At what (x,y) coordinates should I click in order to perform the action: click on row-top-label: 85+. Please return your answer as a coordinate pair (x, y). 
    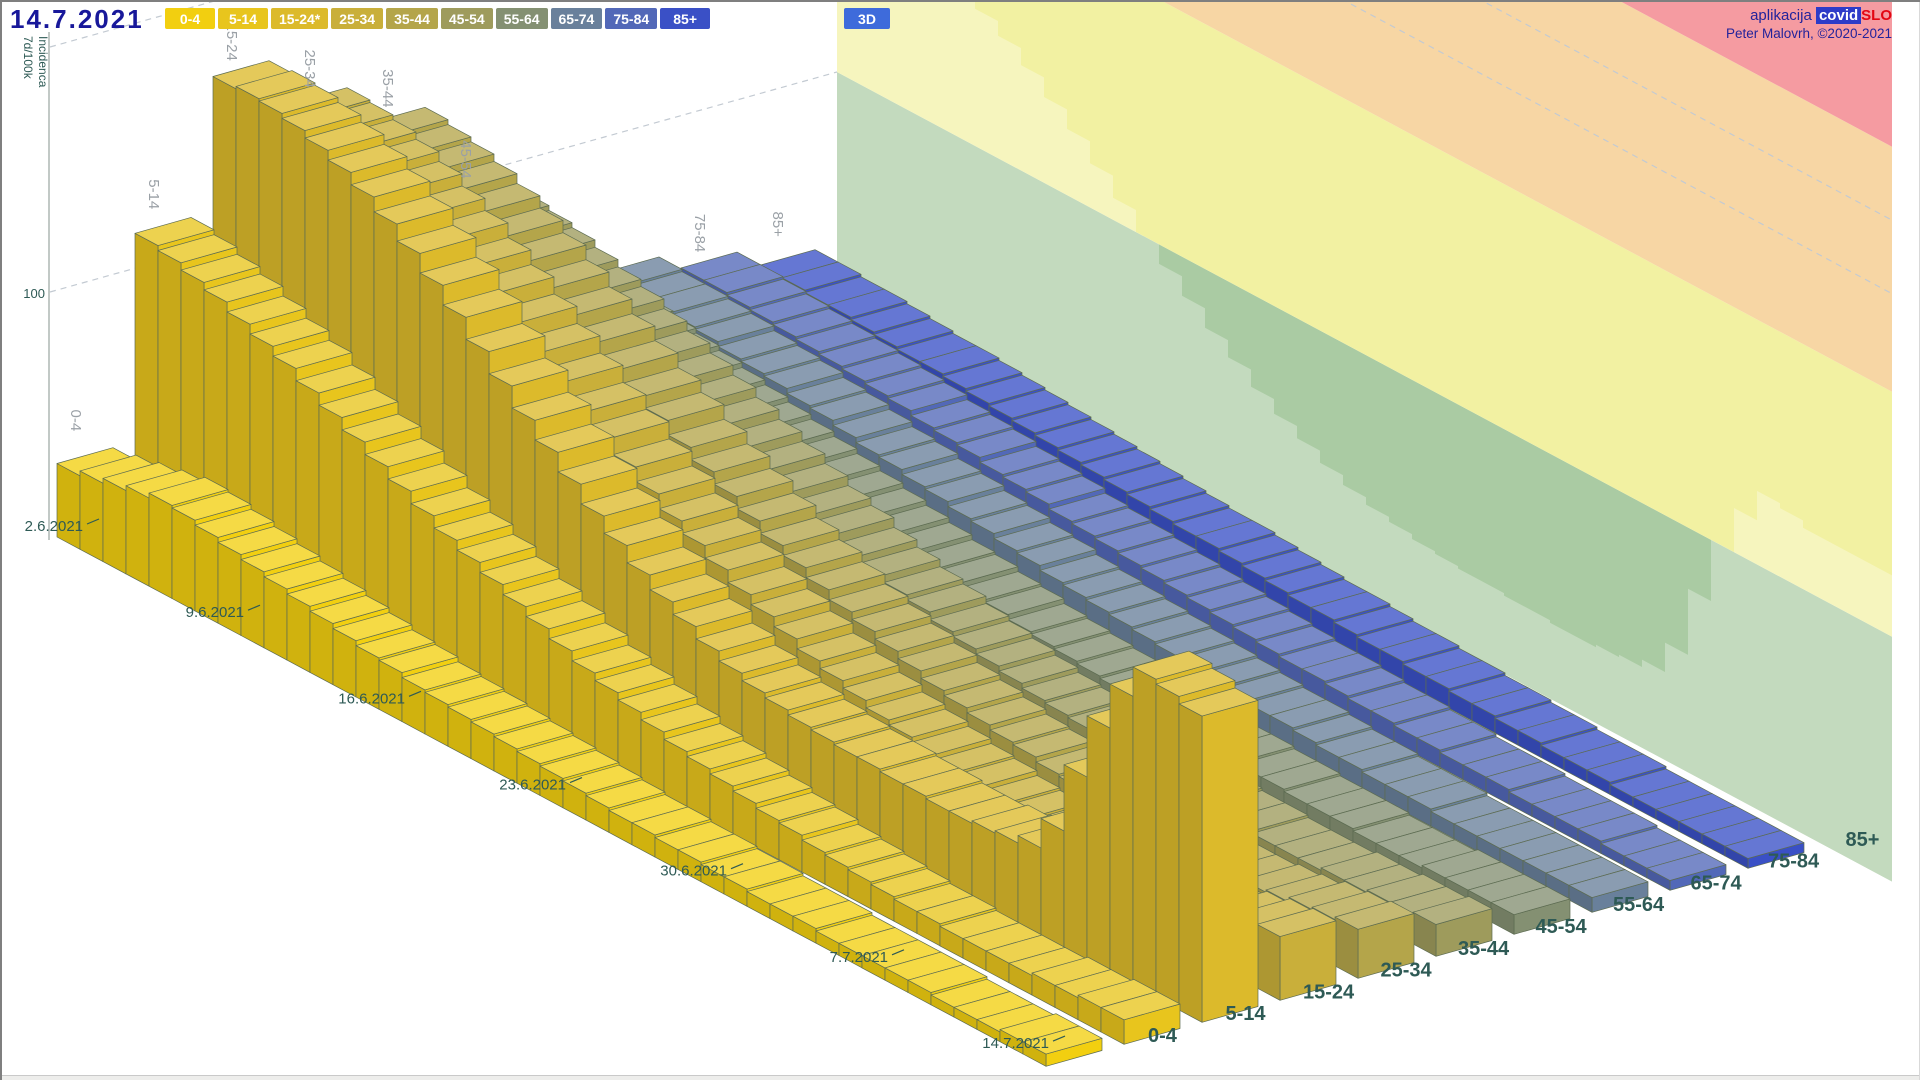
    Looking at the image, I should click on (777, 225).